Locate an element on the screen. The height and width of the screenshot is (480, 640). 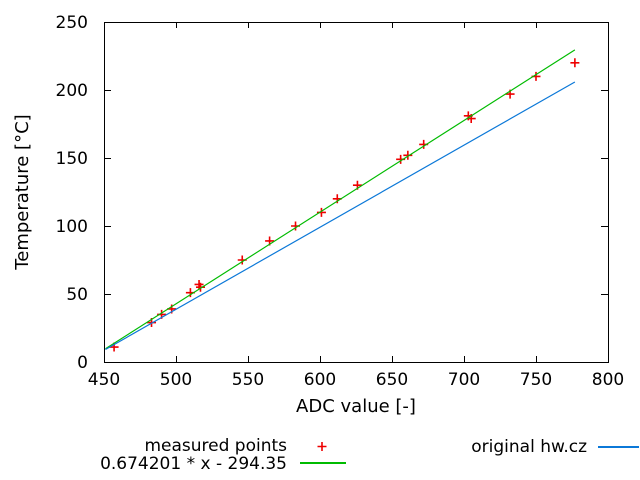
x-tick-label: 500 is located at coordinates (176, 380).